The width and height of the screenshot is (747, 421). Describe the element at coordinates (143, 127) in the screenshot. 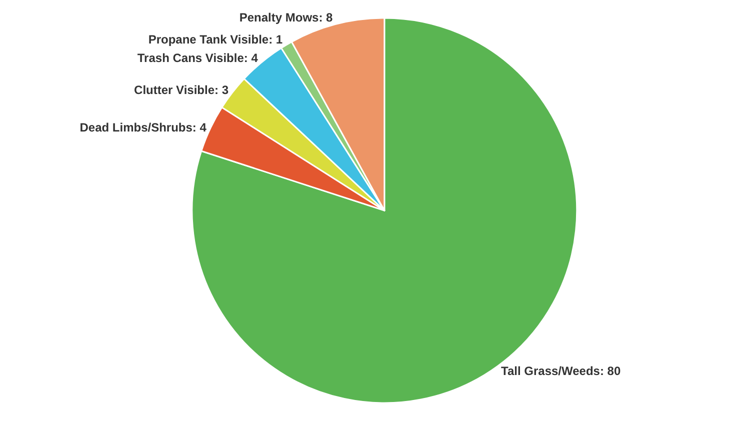

I see `slice-label: Dead Limbs/Shrubs: 4` at that location.